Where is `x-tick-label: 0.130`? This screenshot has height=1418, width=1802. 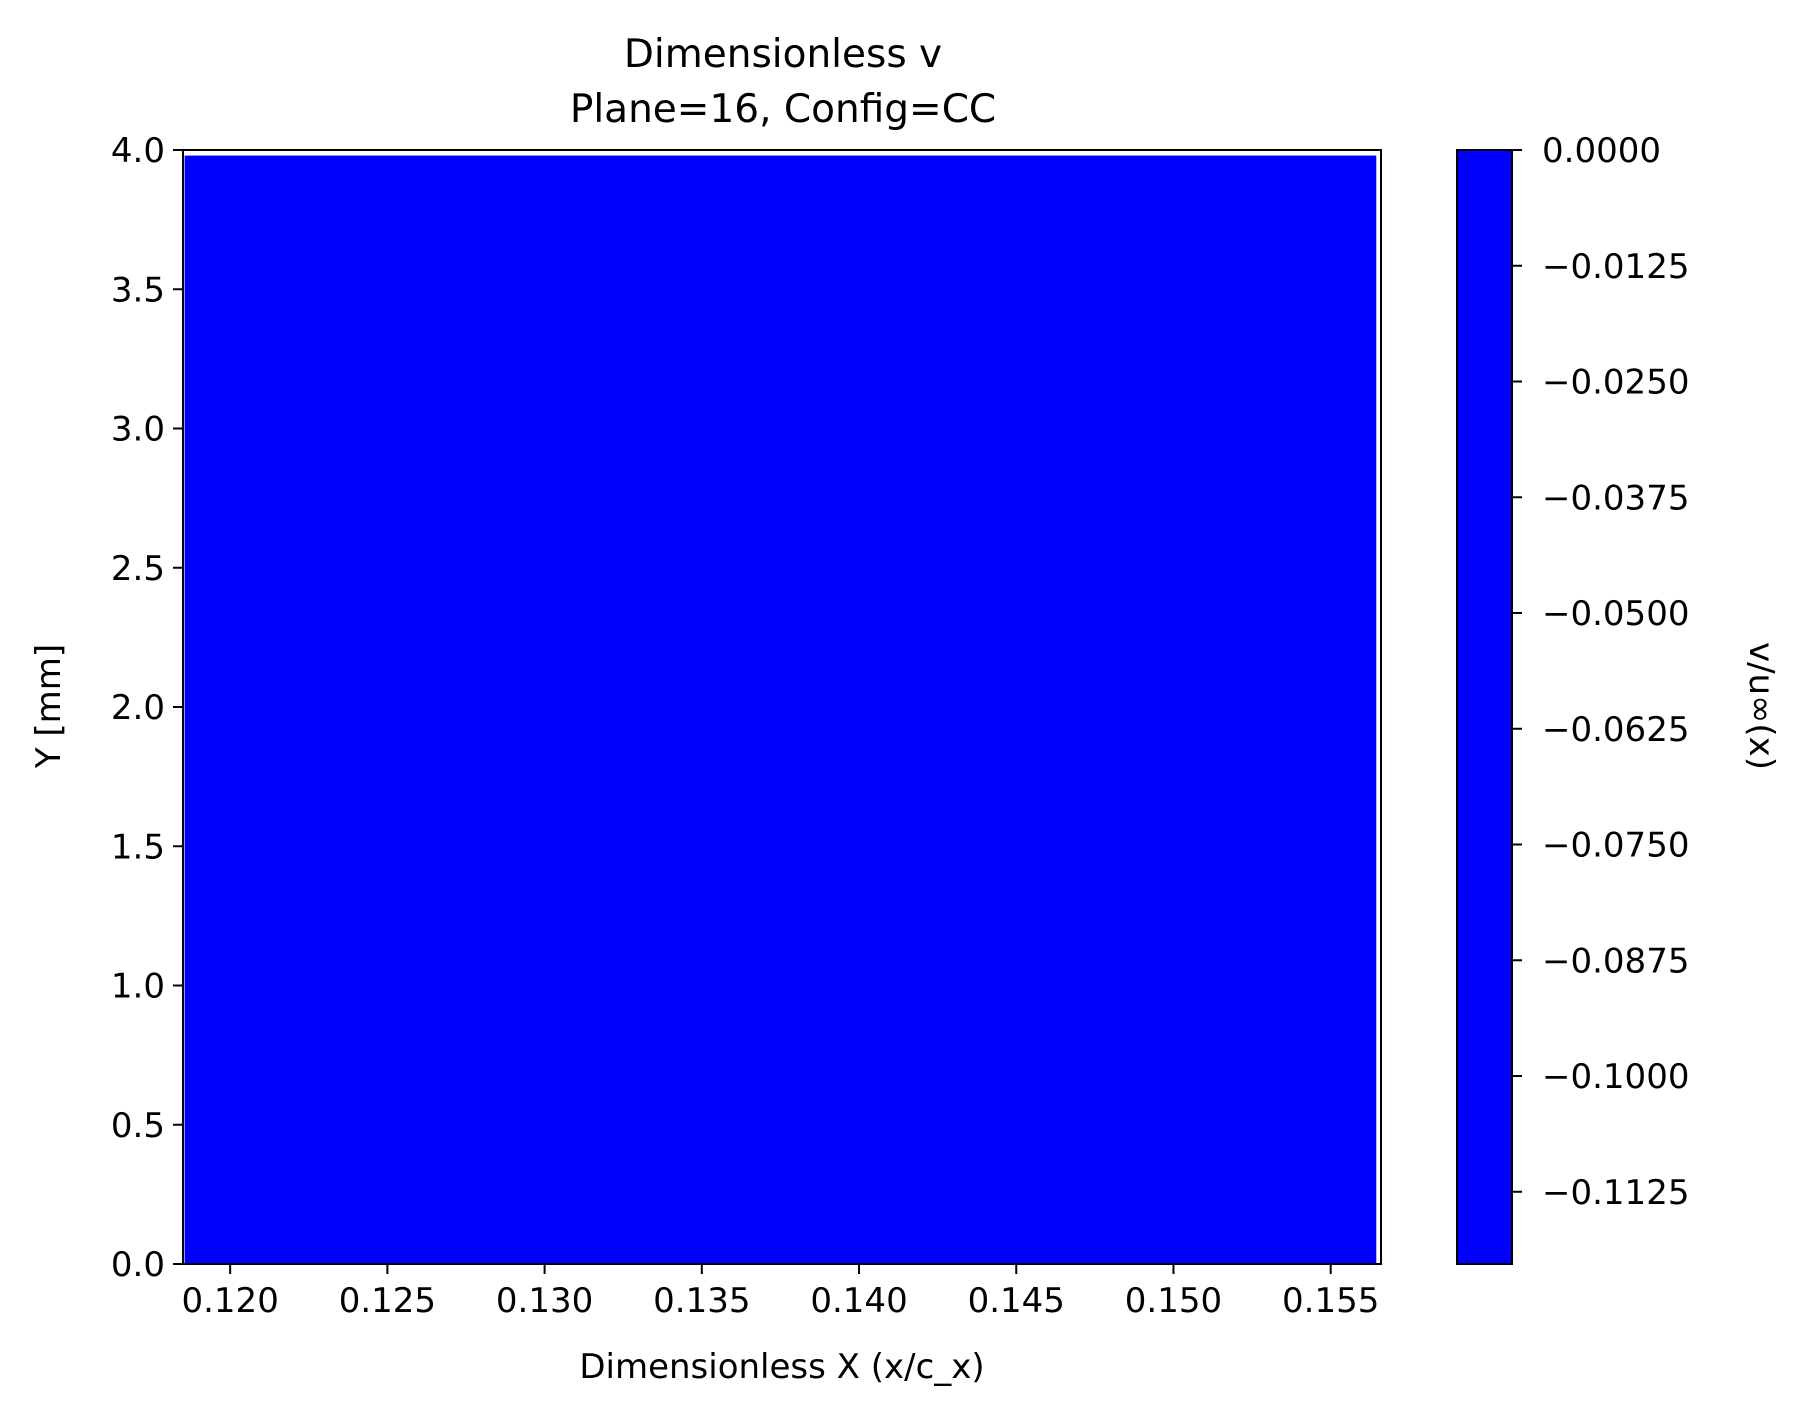
x-tick-label: 0.130 is located at coordinates (544, 1301).